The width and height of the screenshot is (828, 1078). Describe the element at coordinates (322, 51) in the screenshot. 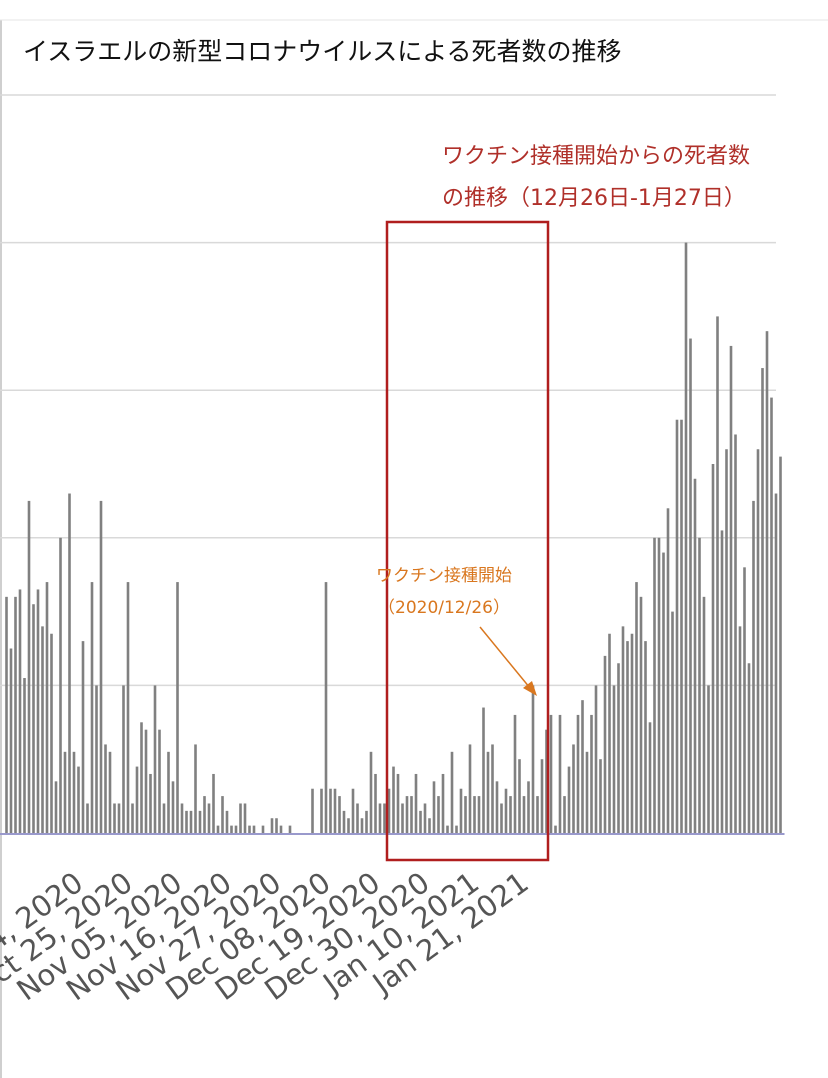

I see `chart-title: イスラエルの新型コロナウイルスによる死者数の推移` at that location.